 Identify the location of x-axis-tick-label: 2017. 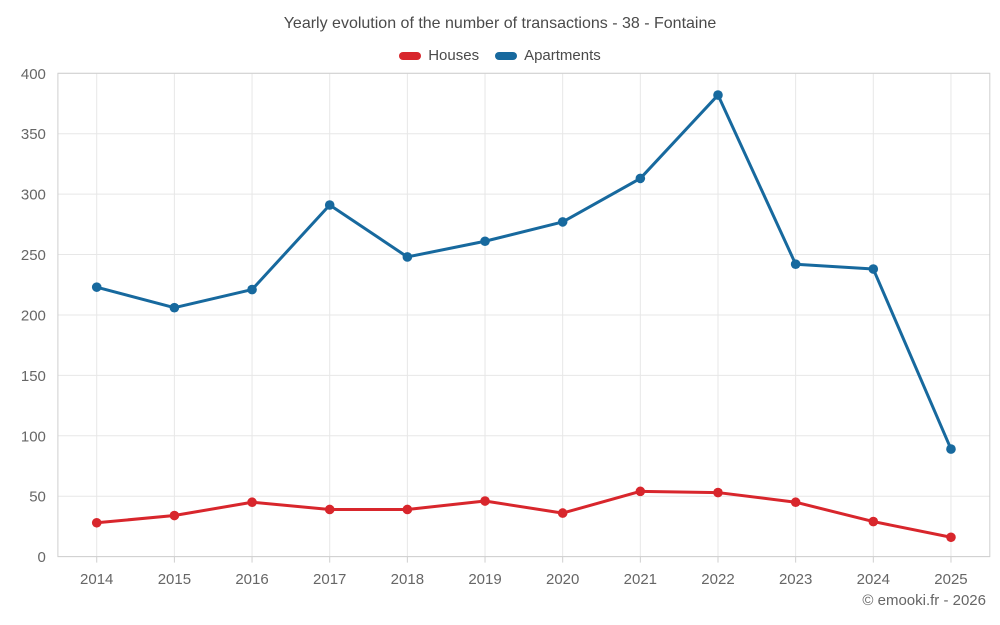
(329, 579).